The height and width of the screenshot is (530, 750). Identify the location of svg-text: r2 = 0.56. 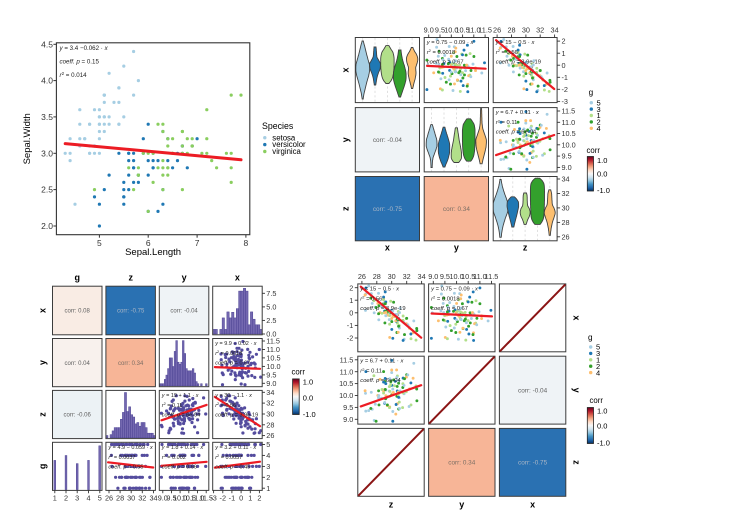
(507, 52).